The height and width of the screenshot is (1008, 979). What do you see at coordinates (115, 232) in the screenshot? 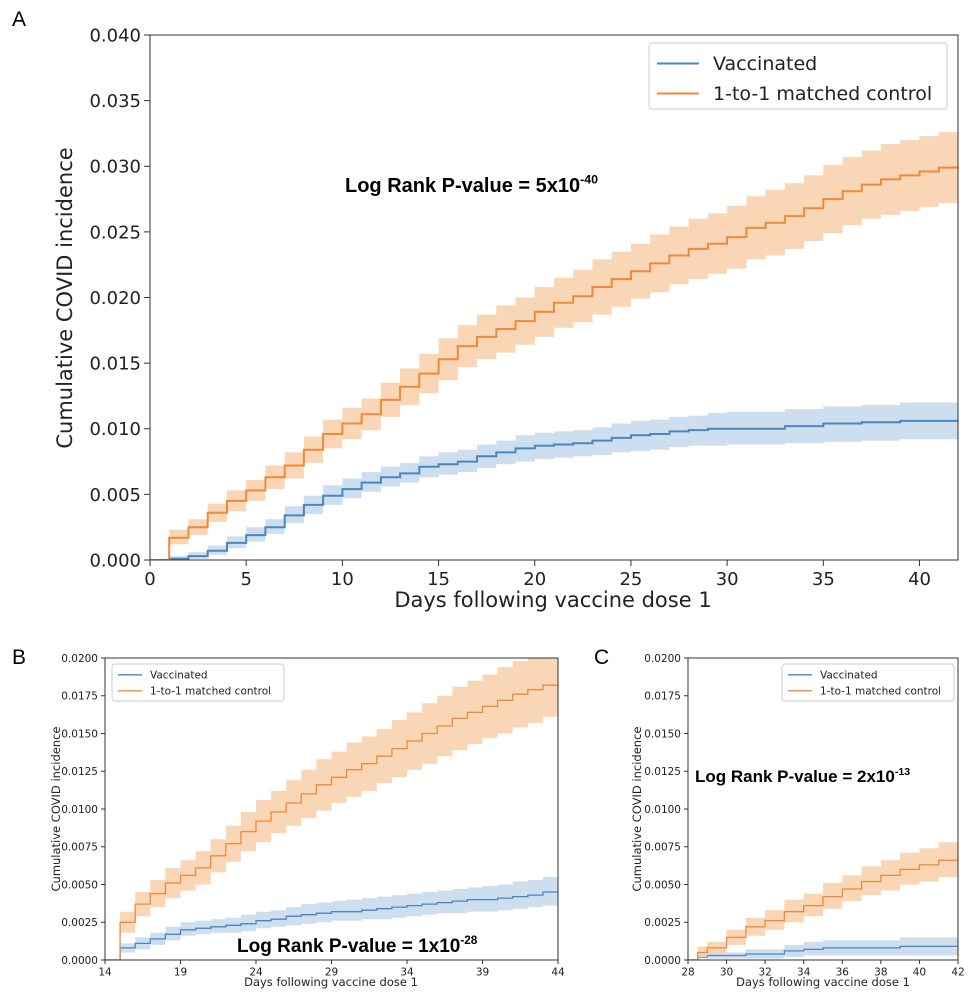
I see `y-tick-label: 0.025` at bounding box center [115, 232].